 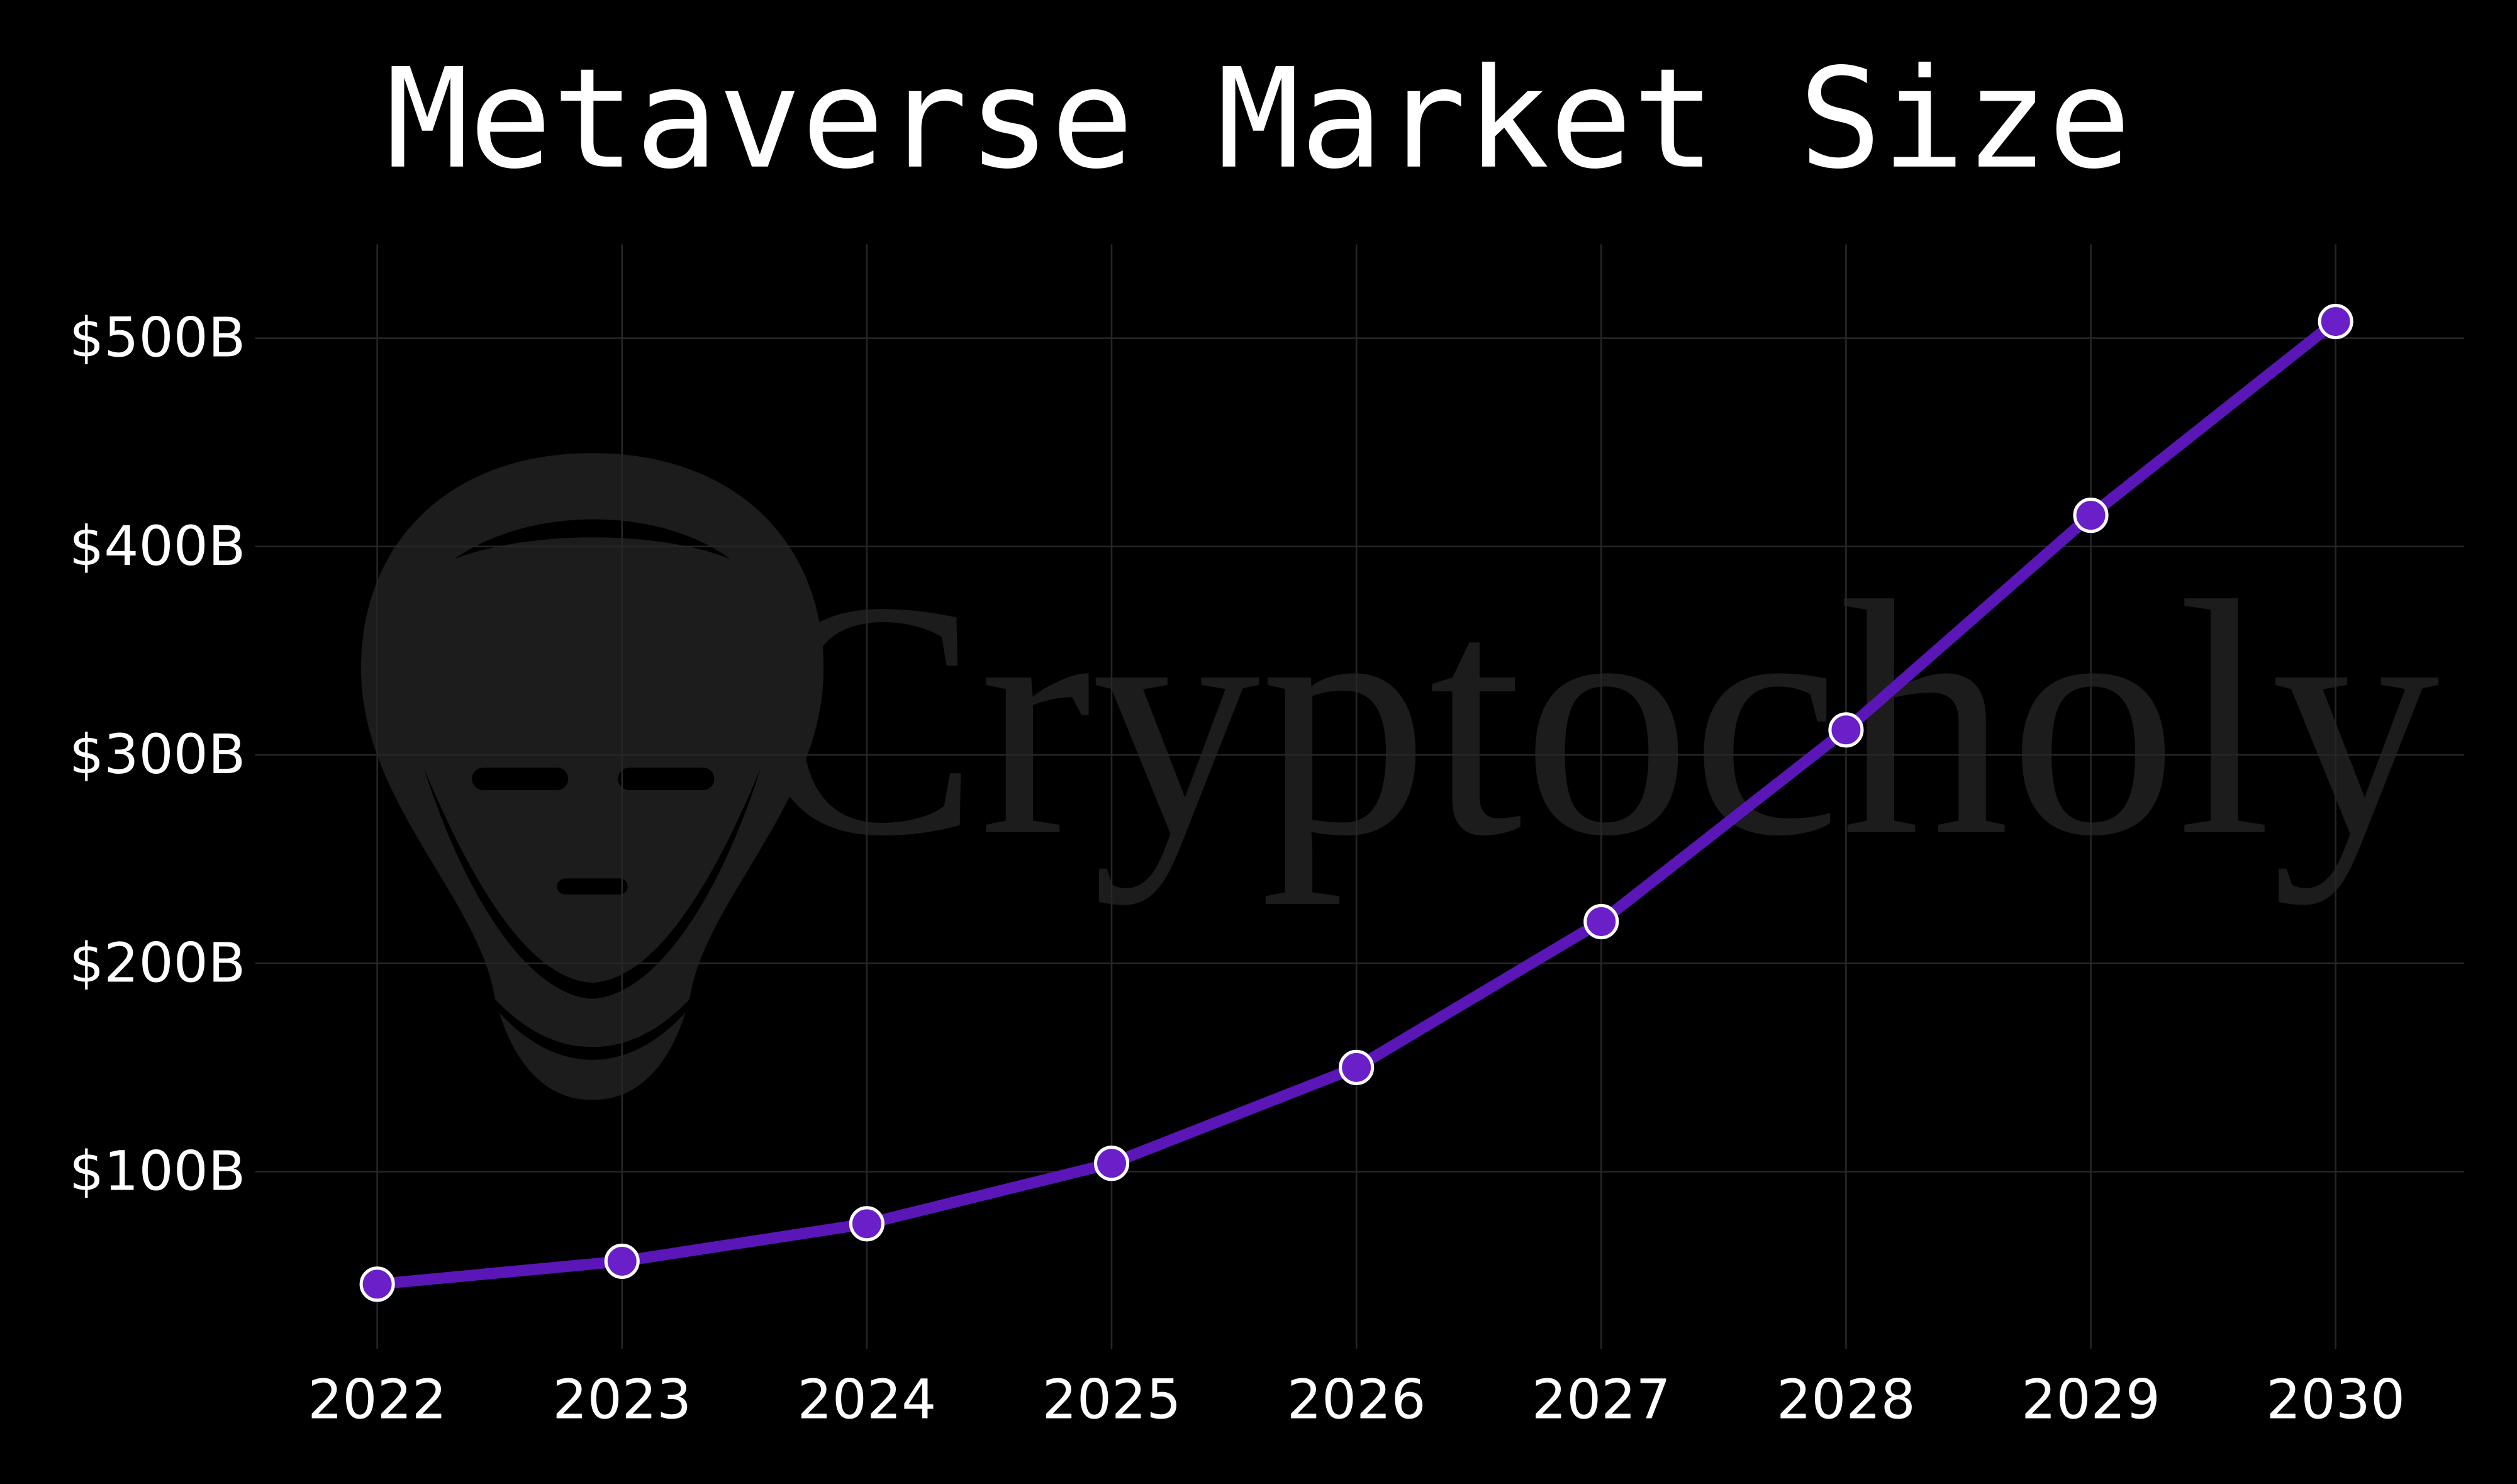 What do you see at coordinates (157, 338) in the screenshot?
I see `y-tick-label: $500B` at bounding box center [157, 338].